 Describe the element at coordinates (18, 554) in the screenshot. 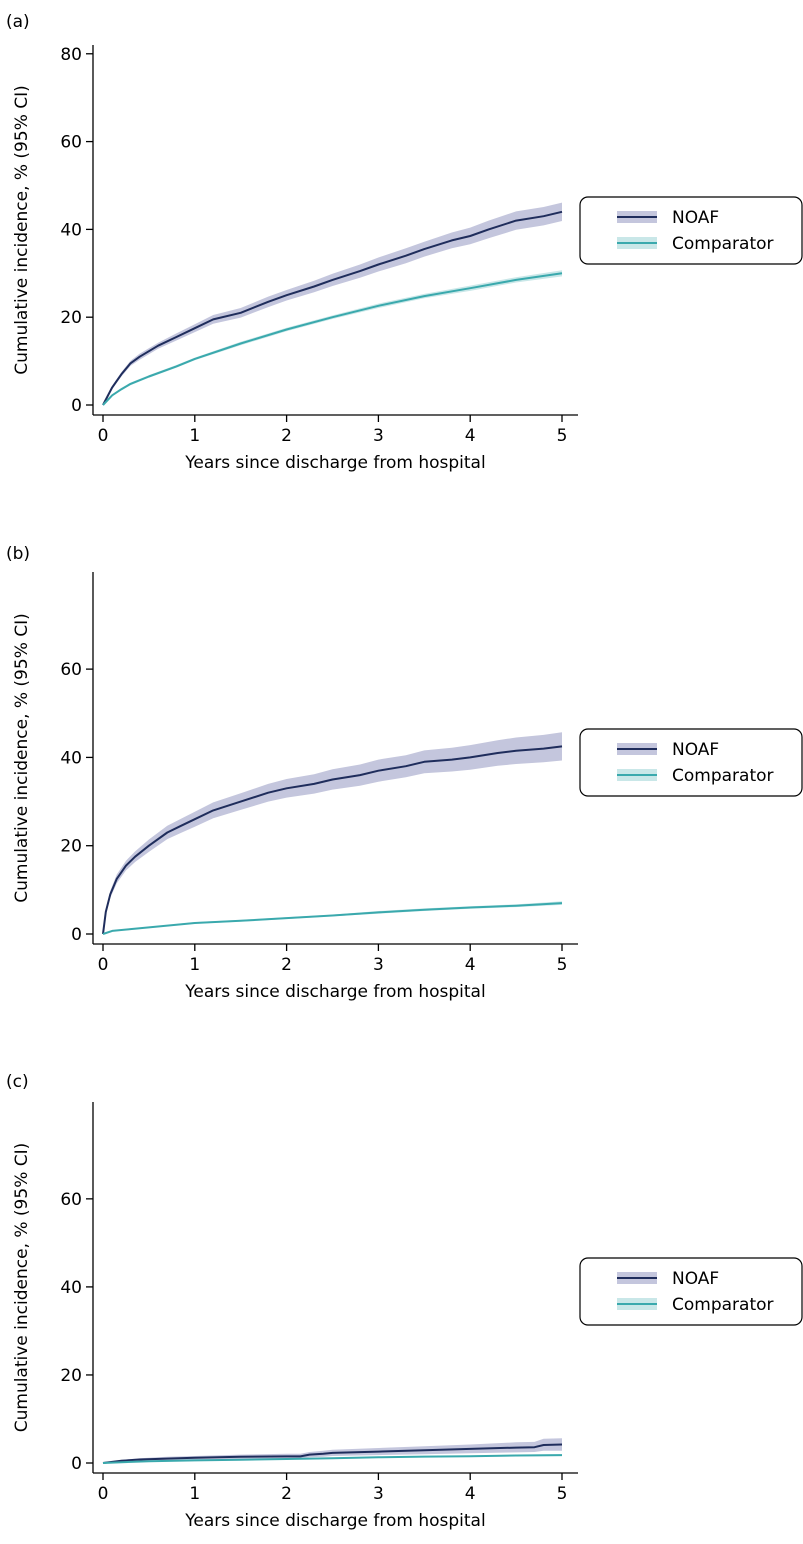

I see `panel-label: (b)` at that location.